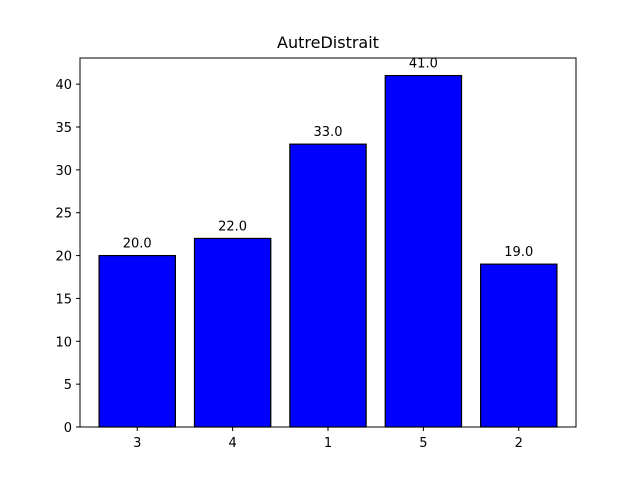 Image resolution: width=640 pixels, height=484 pixels. What do you see at coordinates (63, 171) in the screenshot?
I see `y-tick-label: 30` at bounding box center [63, 171].